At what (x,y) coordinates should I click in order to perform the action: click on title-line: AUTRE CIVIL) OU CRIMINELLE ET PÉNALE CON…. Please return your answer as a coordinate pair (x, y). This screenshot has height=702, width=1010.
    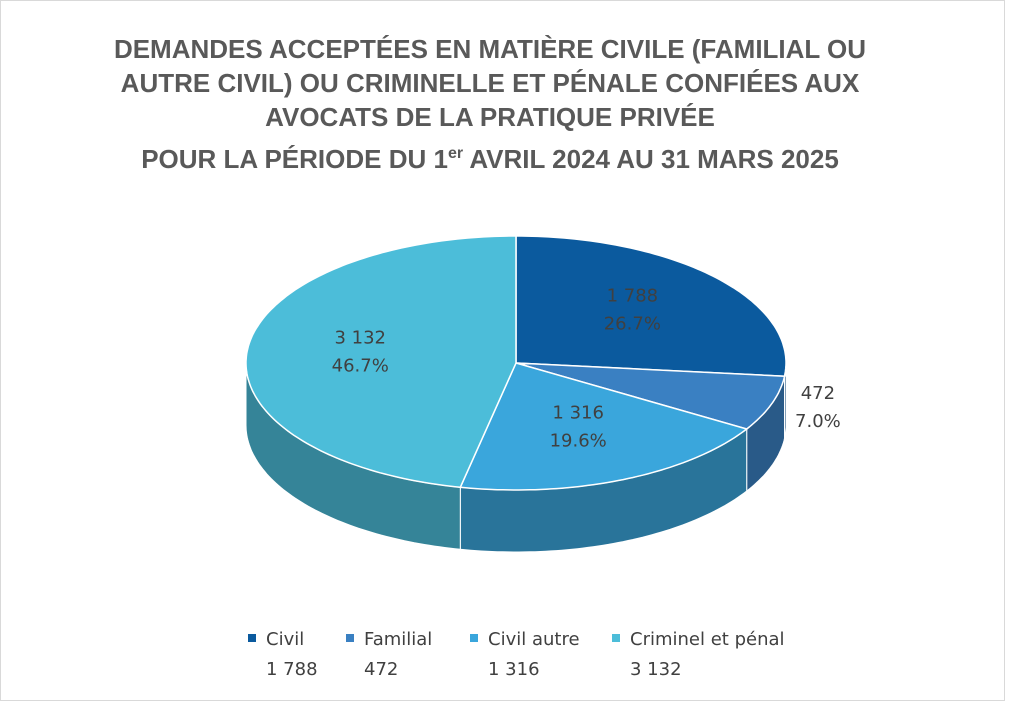
    Looking at the image, I should click on (490, 83).